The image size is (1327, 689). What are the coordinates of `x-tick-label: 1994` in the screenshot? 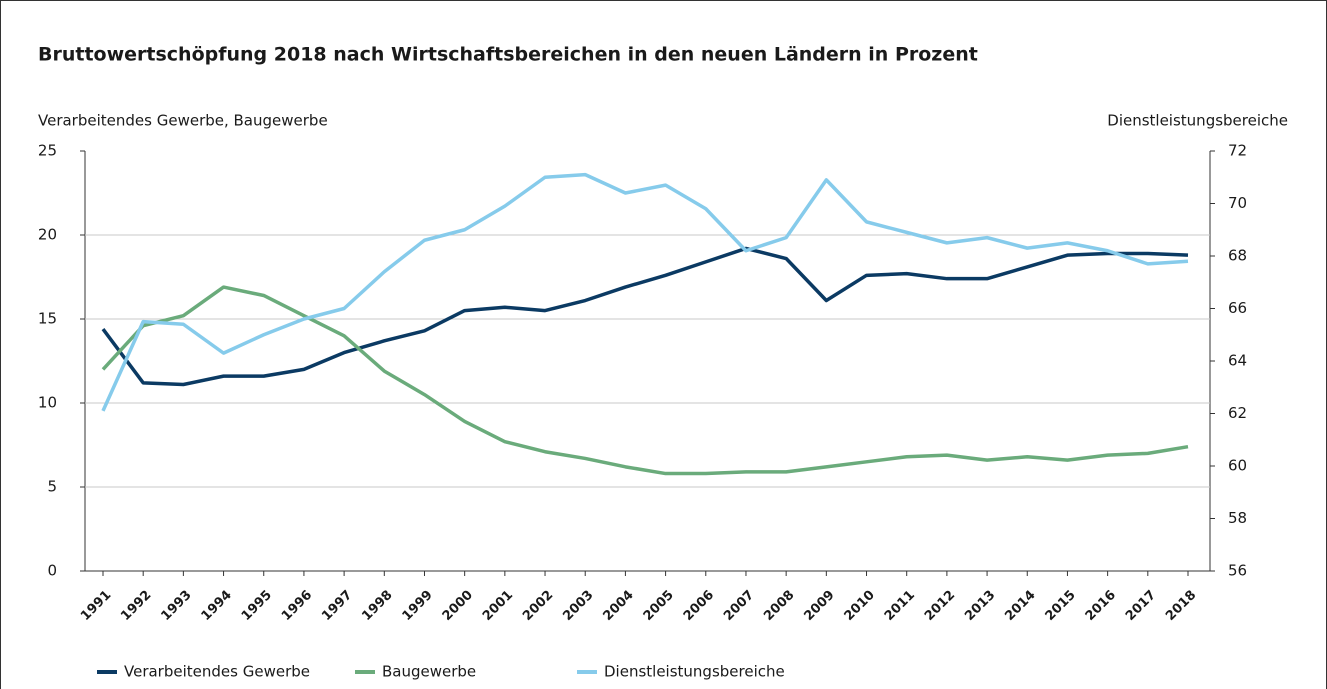 It's located at (217, 606).